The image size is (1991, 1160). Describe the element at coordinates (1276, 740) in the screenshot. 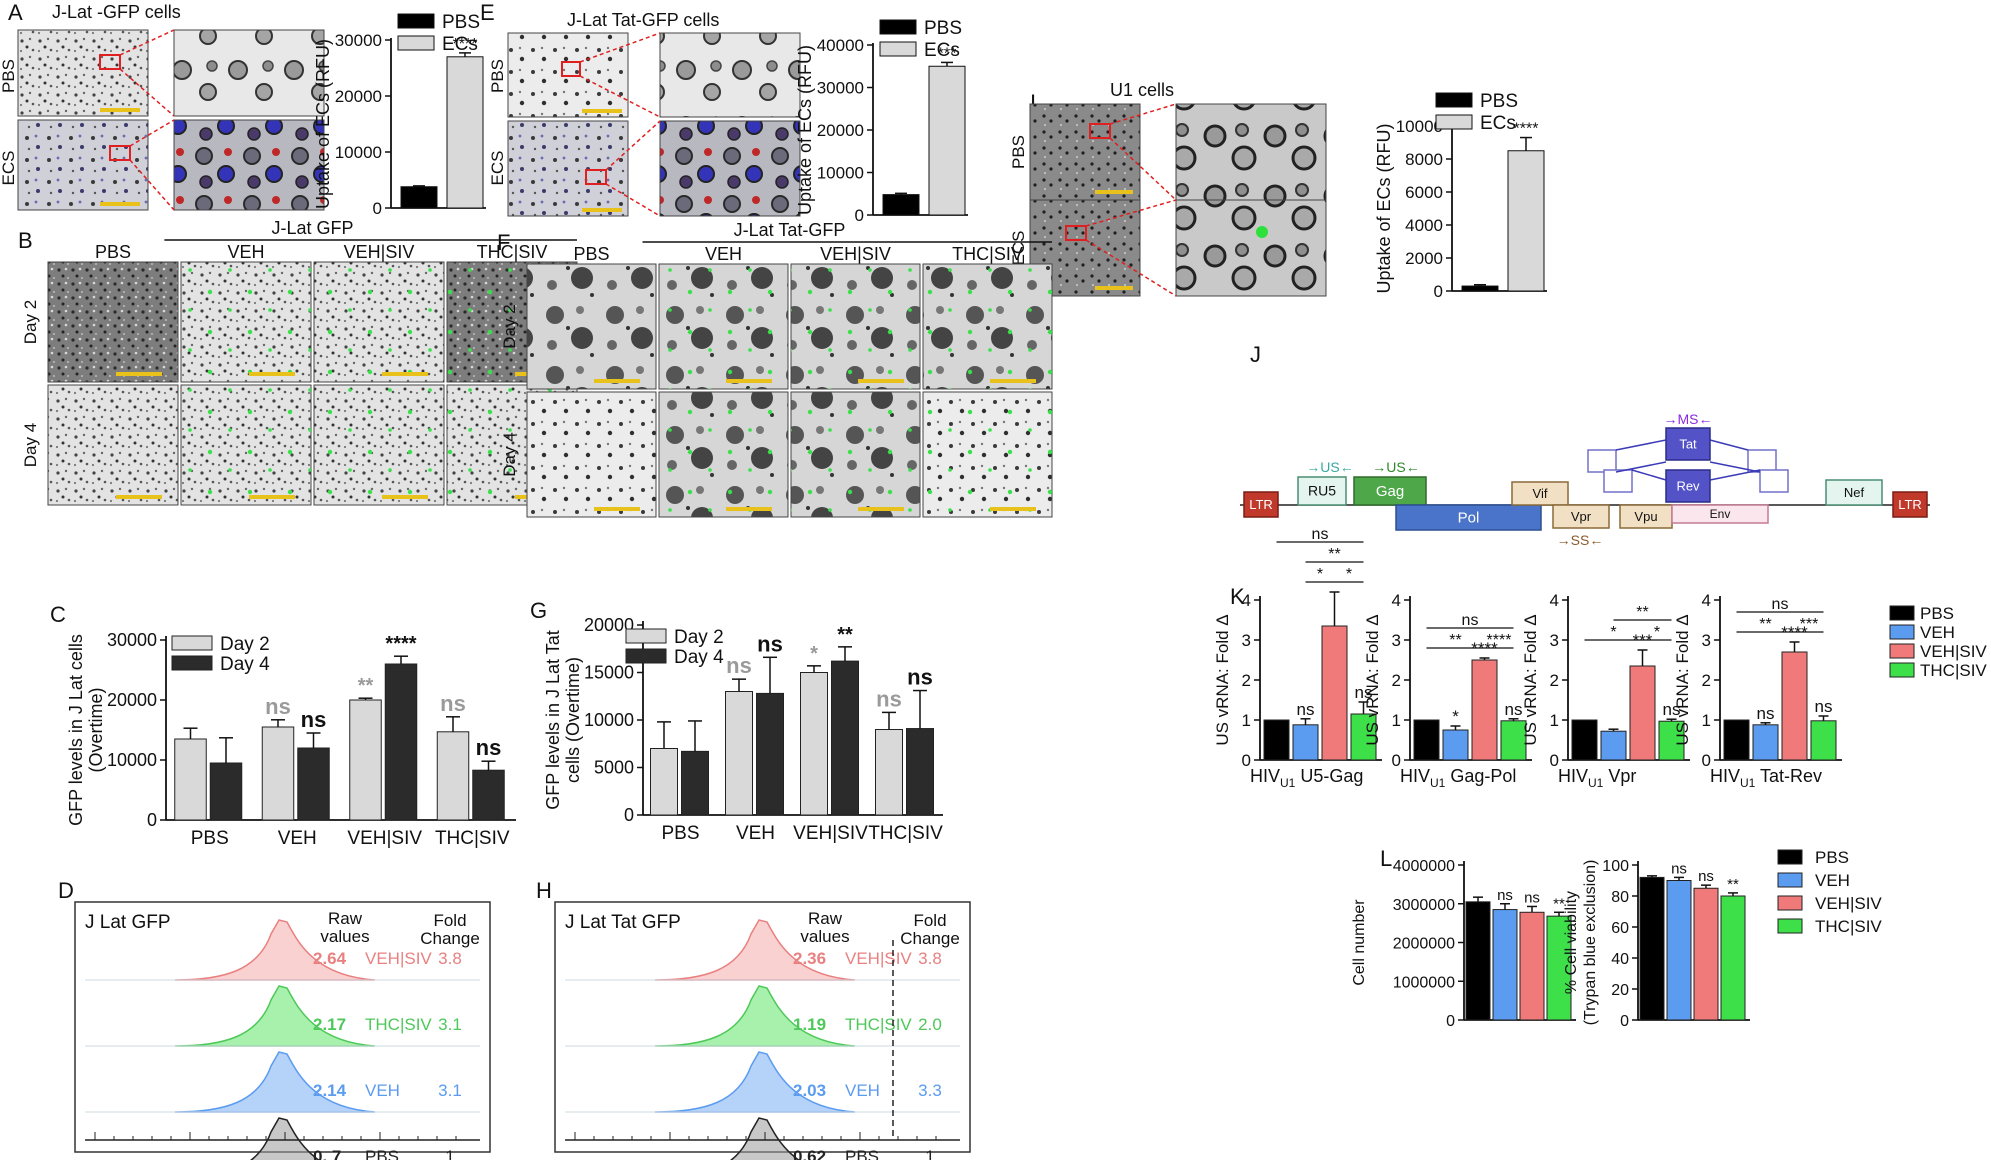

I see `chartK0-bar` at that location.